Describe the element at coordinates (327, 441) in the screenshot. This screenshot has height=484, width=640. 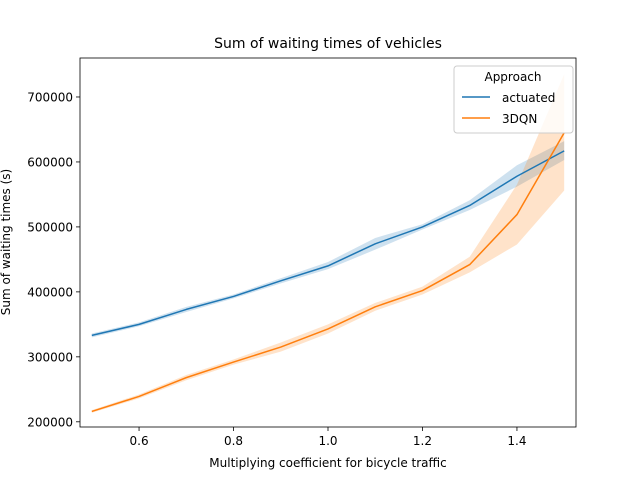
I see `x-tick-label: 1.0` at that location.